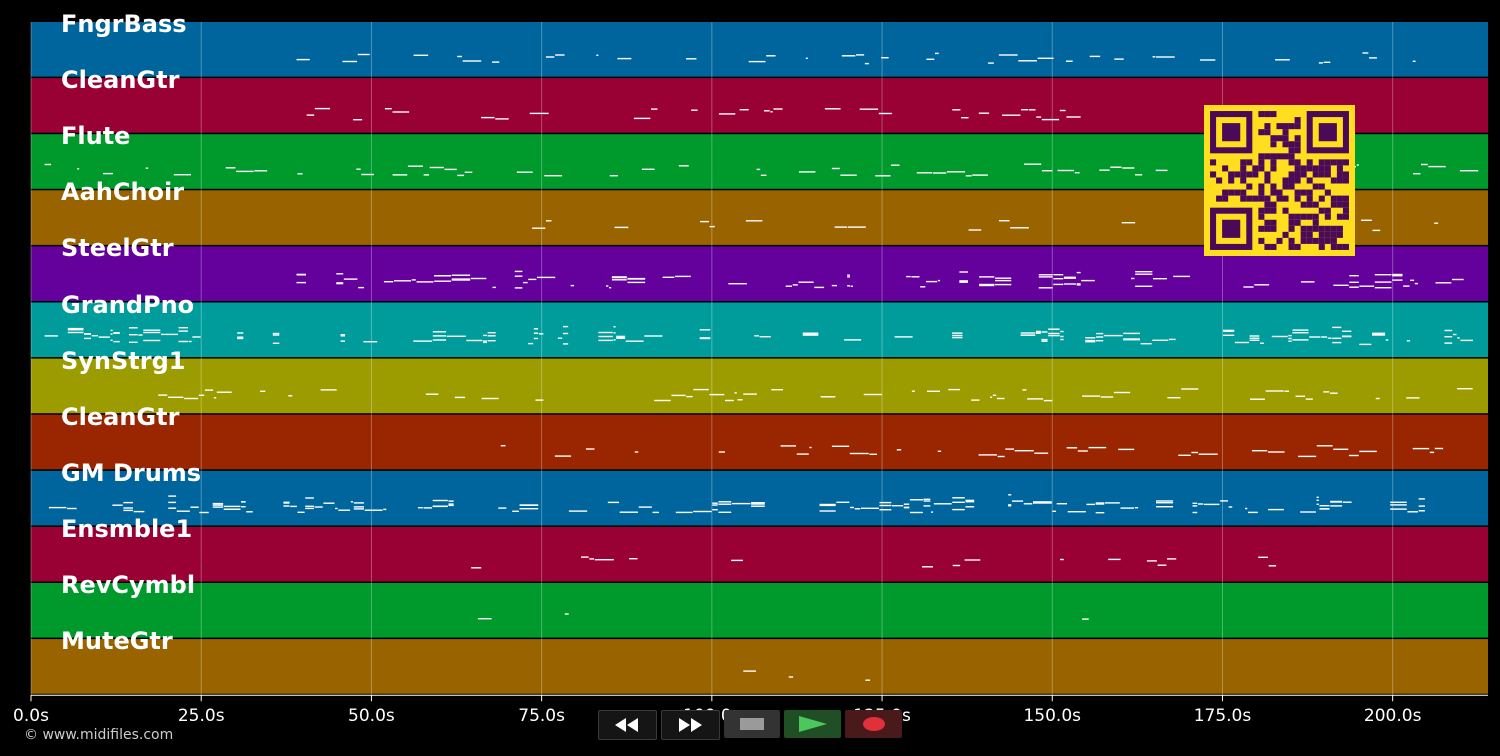 The image size is (1500, 756). Describe the element at coordinates (690, 725) in the screenshot. I see `fast-forward-button` at that location.